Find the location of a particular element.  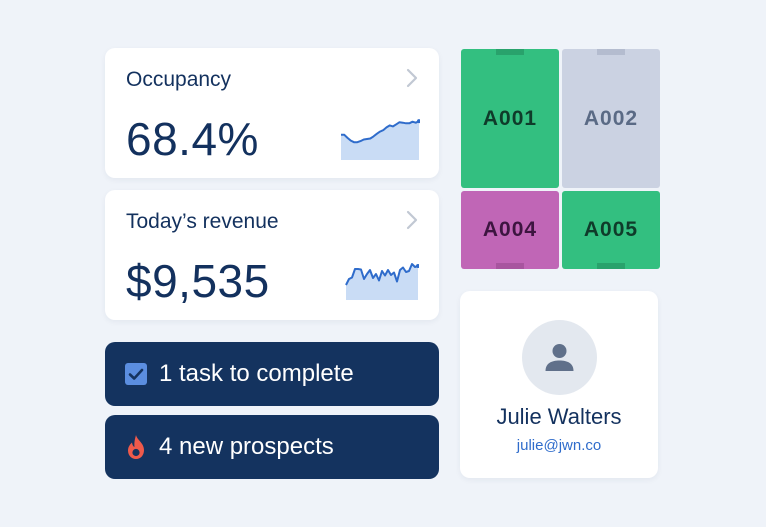

unit-tile-a005: A005 is located at coordinates (611, 230).